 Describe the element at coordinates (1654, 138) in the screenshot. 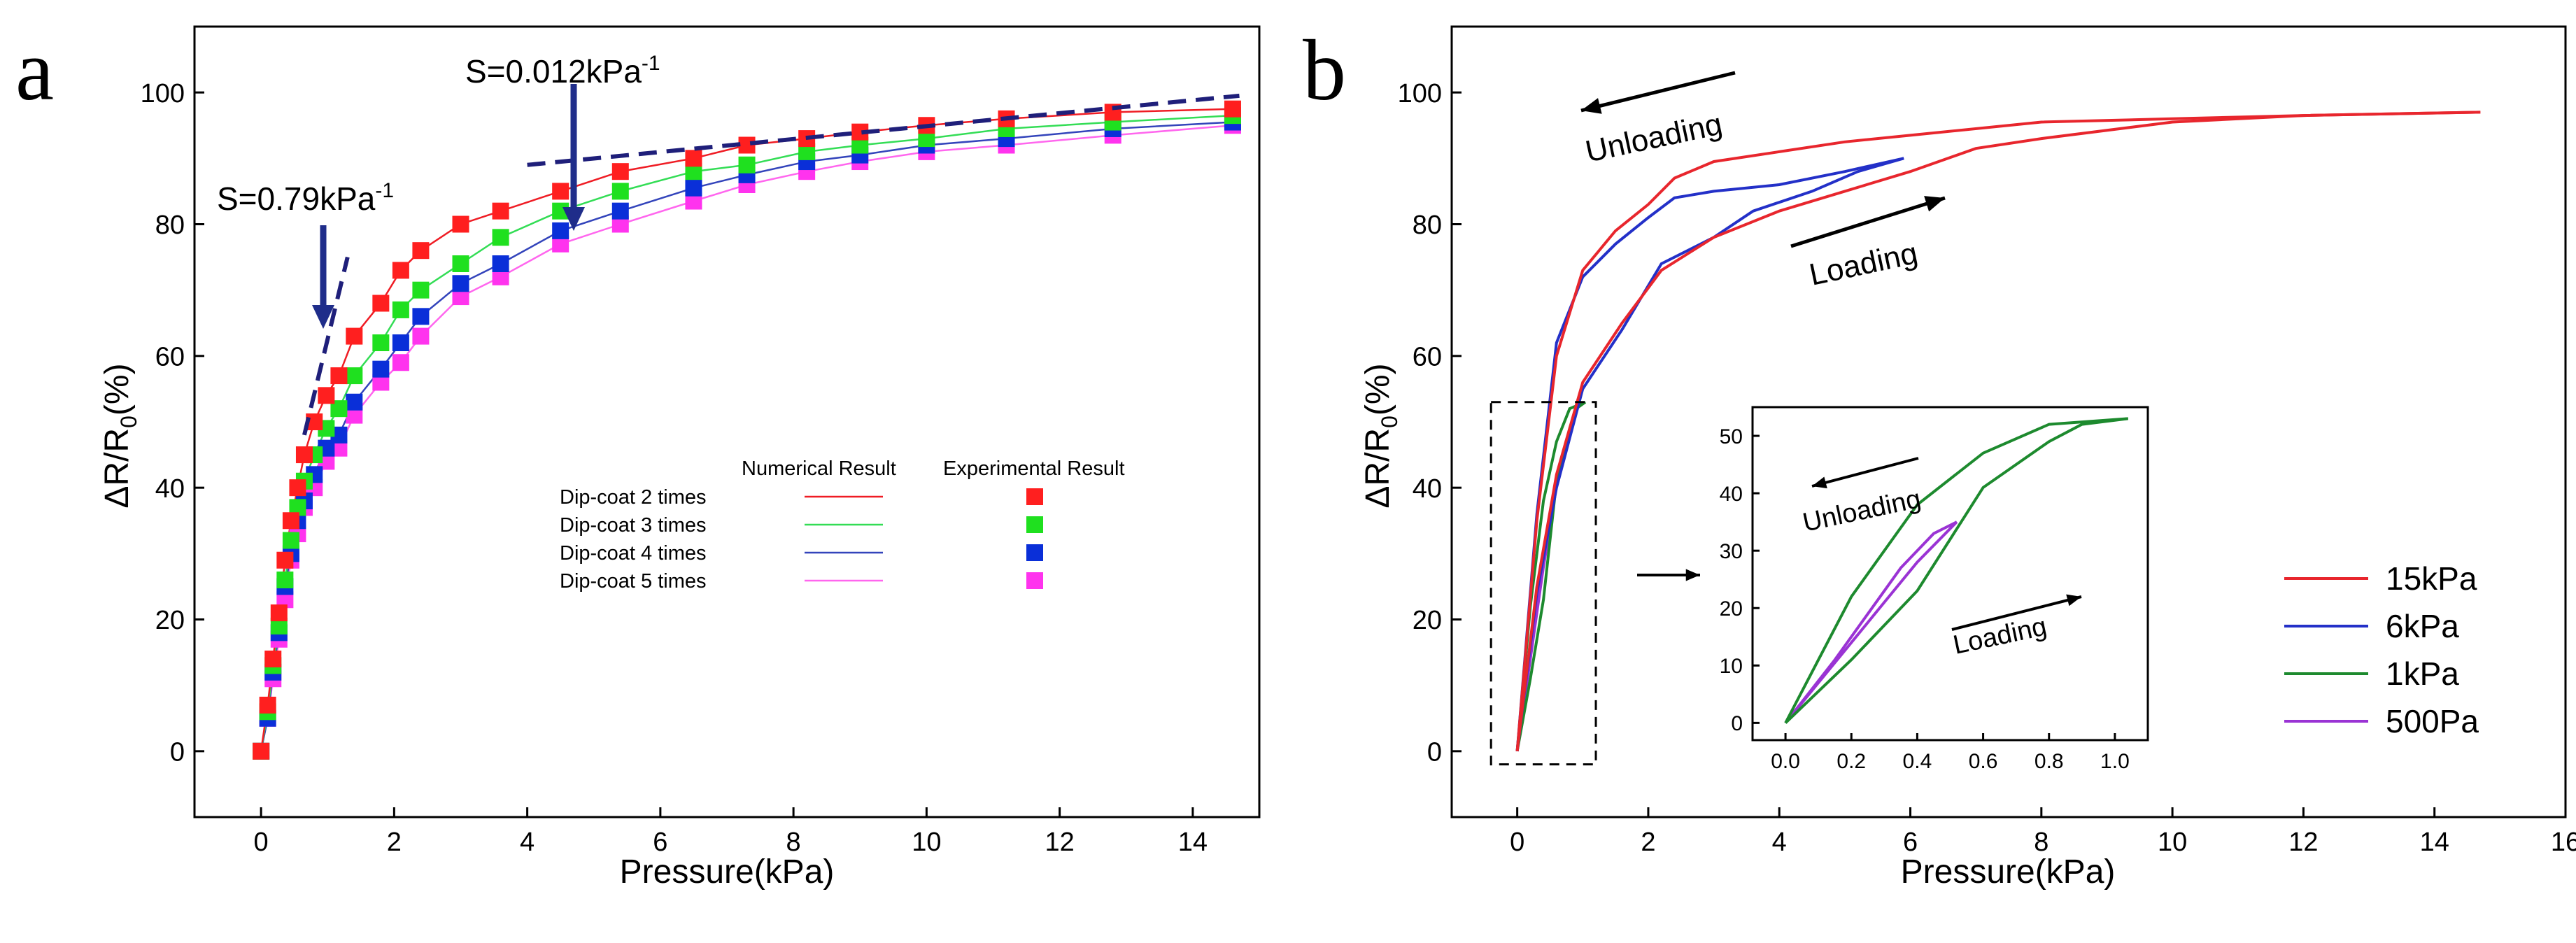

I see `unloading-label: Unloading` at that location.